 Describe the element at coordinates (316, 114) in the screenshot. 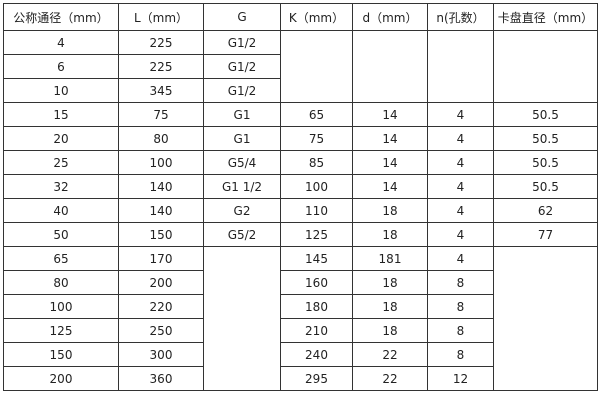

I see `cell-k-diameter: 65` at that location.